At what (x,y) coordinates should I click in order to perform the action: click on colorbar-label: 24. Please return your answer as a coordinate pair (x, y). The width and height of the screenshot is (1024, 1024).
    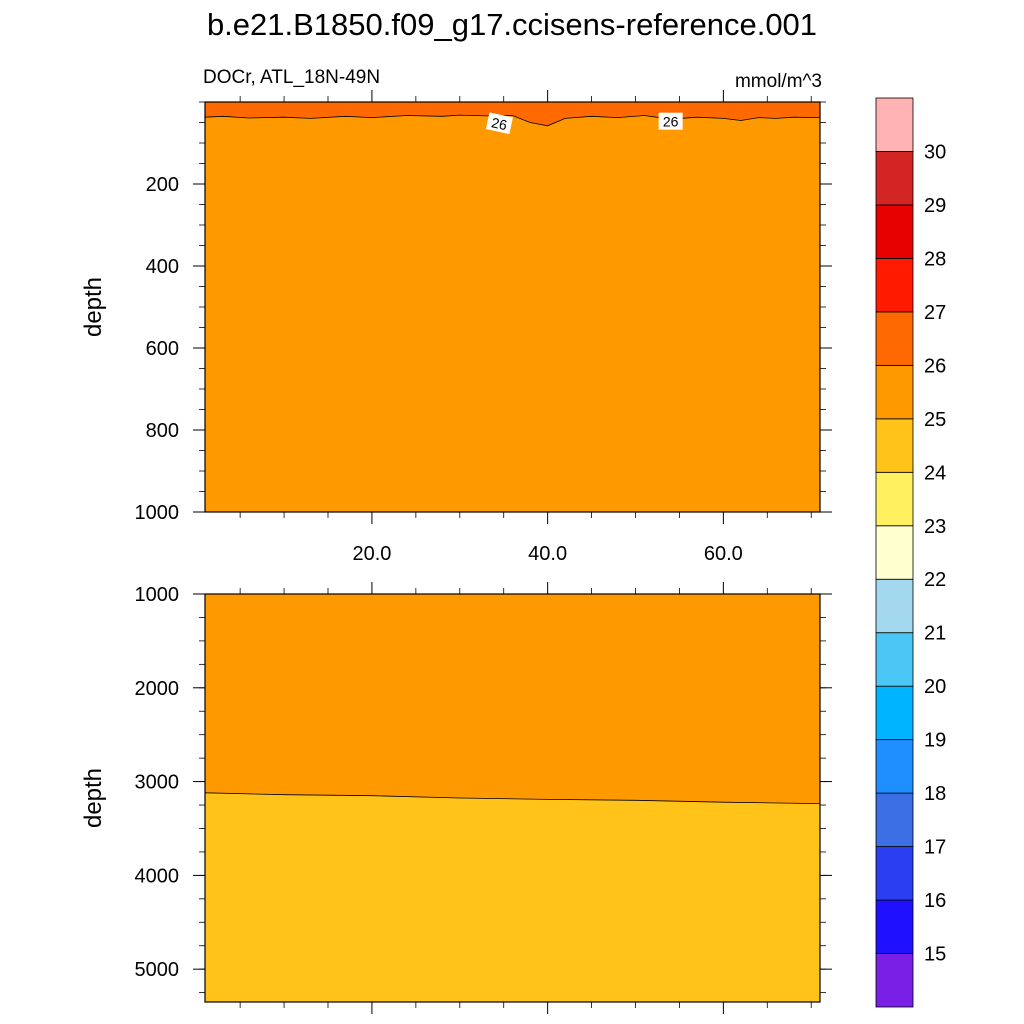
    Looking at the image, I should click on (935, 473).